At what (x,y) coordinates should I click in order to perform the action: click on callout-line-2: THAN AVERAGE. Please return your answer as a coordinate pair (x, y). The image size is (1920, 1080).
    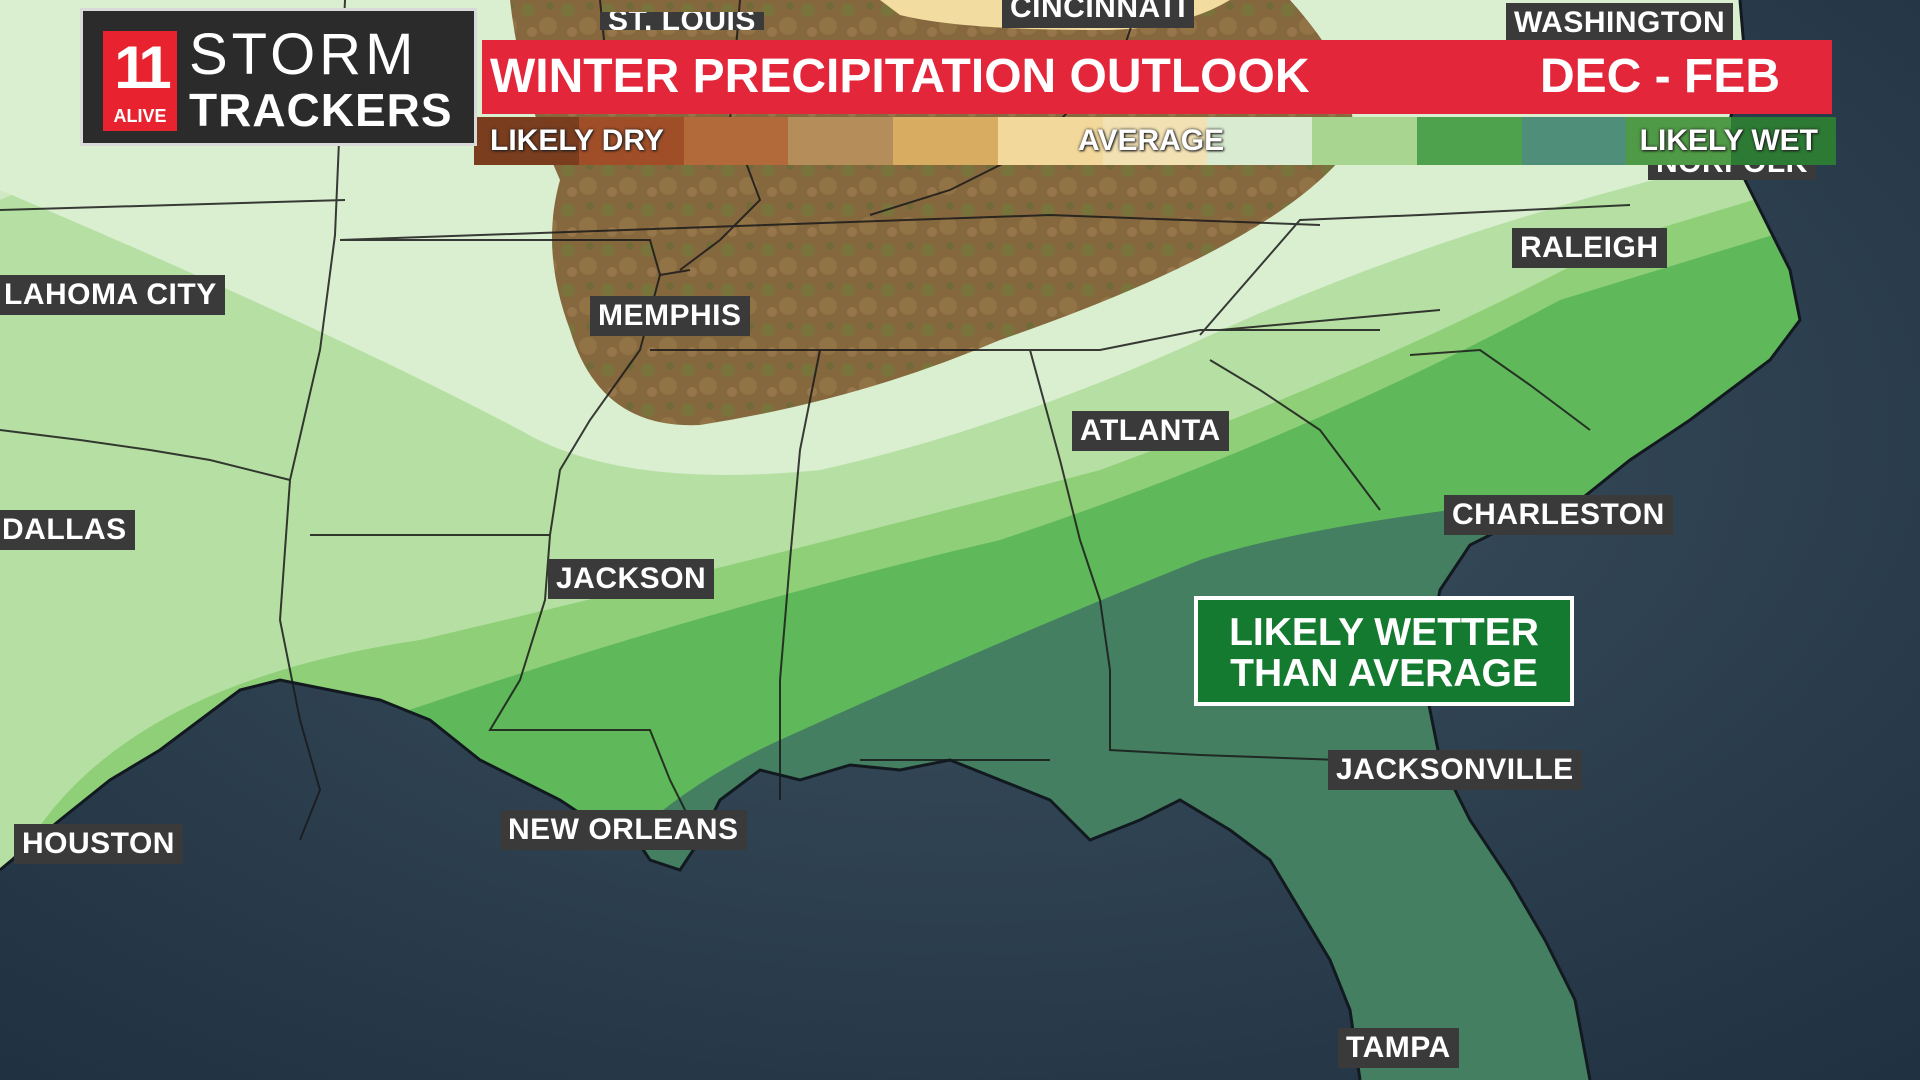
    Looking at the image, I should click on (1384, 673).